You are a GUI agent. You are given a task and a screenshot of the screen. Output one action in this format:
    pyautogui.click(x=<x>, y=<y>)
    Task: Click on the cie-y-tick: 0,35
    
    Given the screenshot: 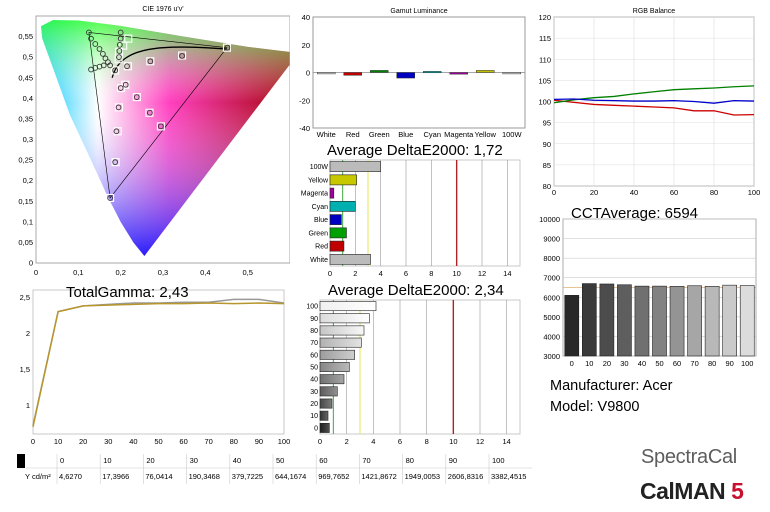 What is the action you would take?
    pyautogui.click(x=25, y=118)
    